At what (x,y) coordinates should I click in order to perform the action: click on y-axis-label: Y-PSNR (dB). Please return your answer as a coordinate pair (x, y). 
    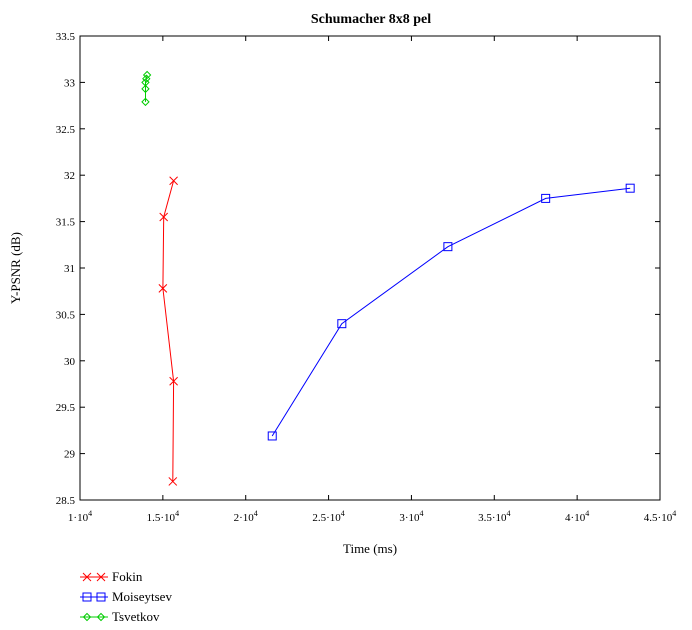
    Looking at the image, I should click on (15, 268).